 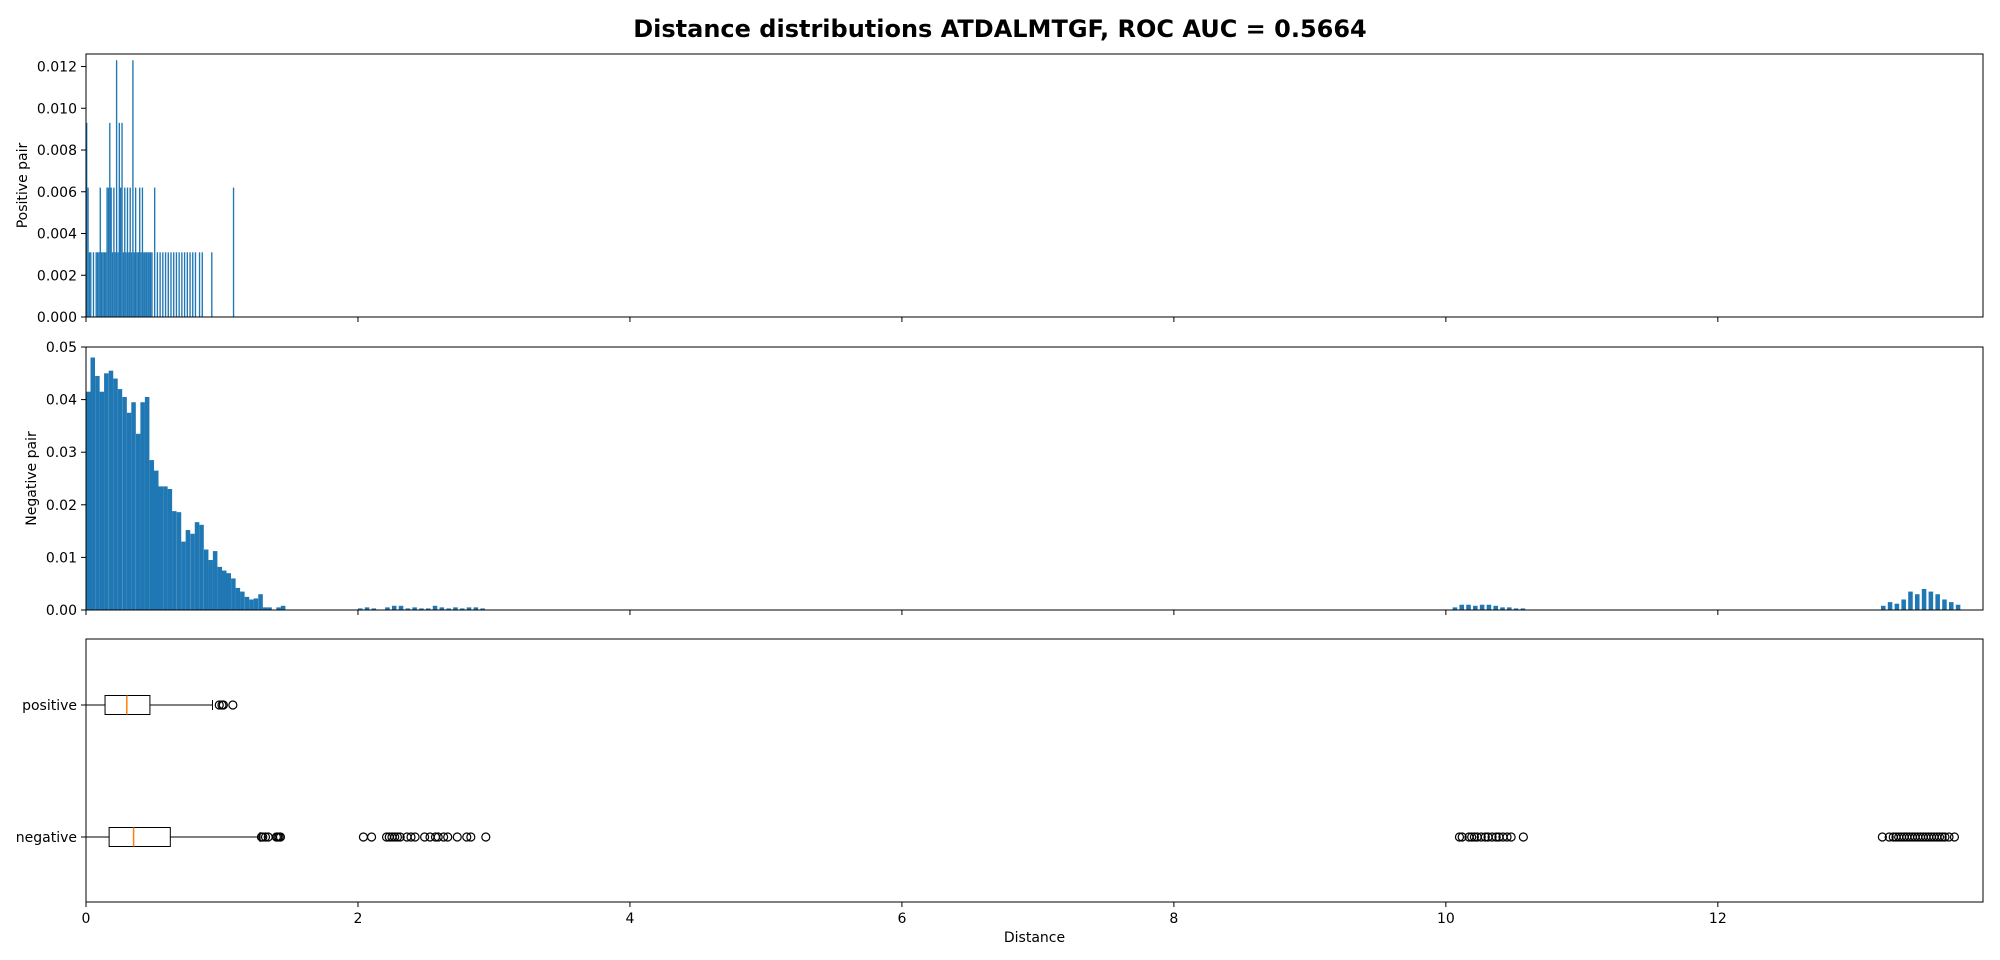 What do you see at coordinates (358, 919) in the screenshot?
I see `x-tick-label: 2` at bounding box center [358, 919].